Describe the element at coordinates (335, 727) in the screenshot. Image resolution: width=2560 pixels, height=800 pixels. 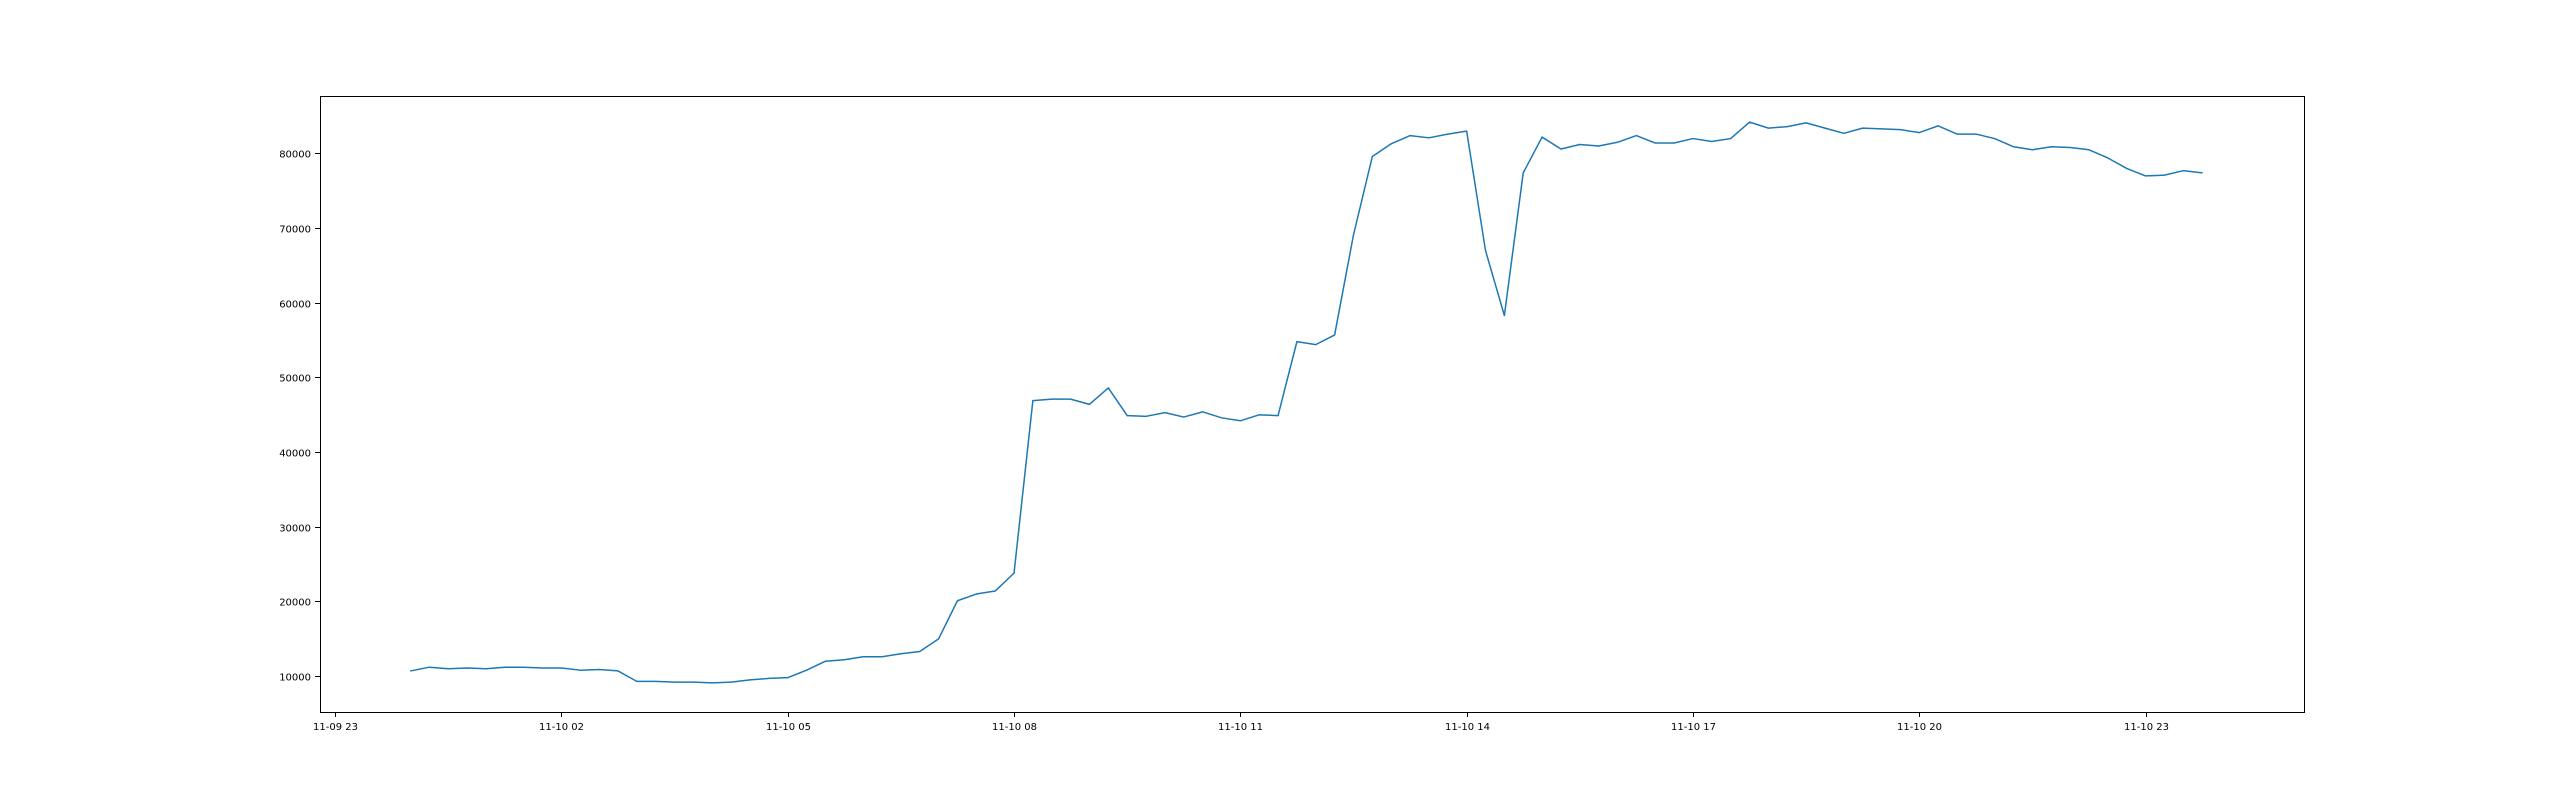
I see `x-tick-label: 11-09 23` at that location.